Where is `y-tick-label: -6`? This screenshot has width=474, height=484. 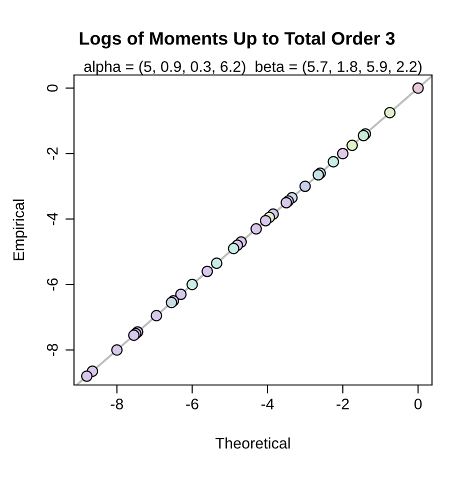 y-tick-label: -6 is located at coordinates (52, 284).